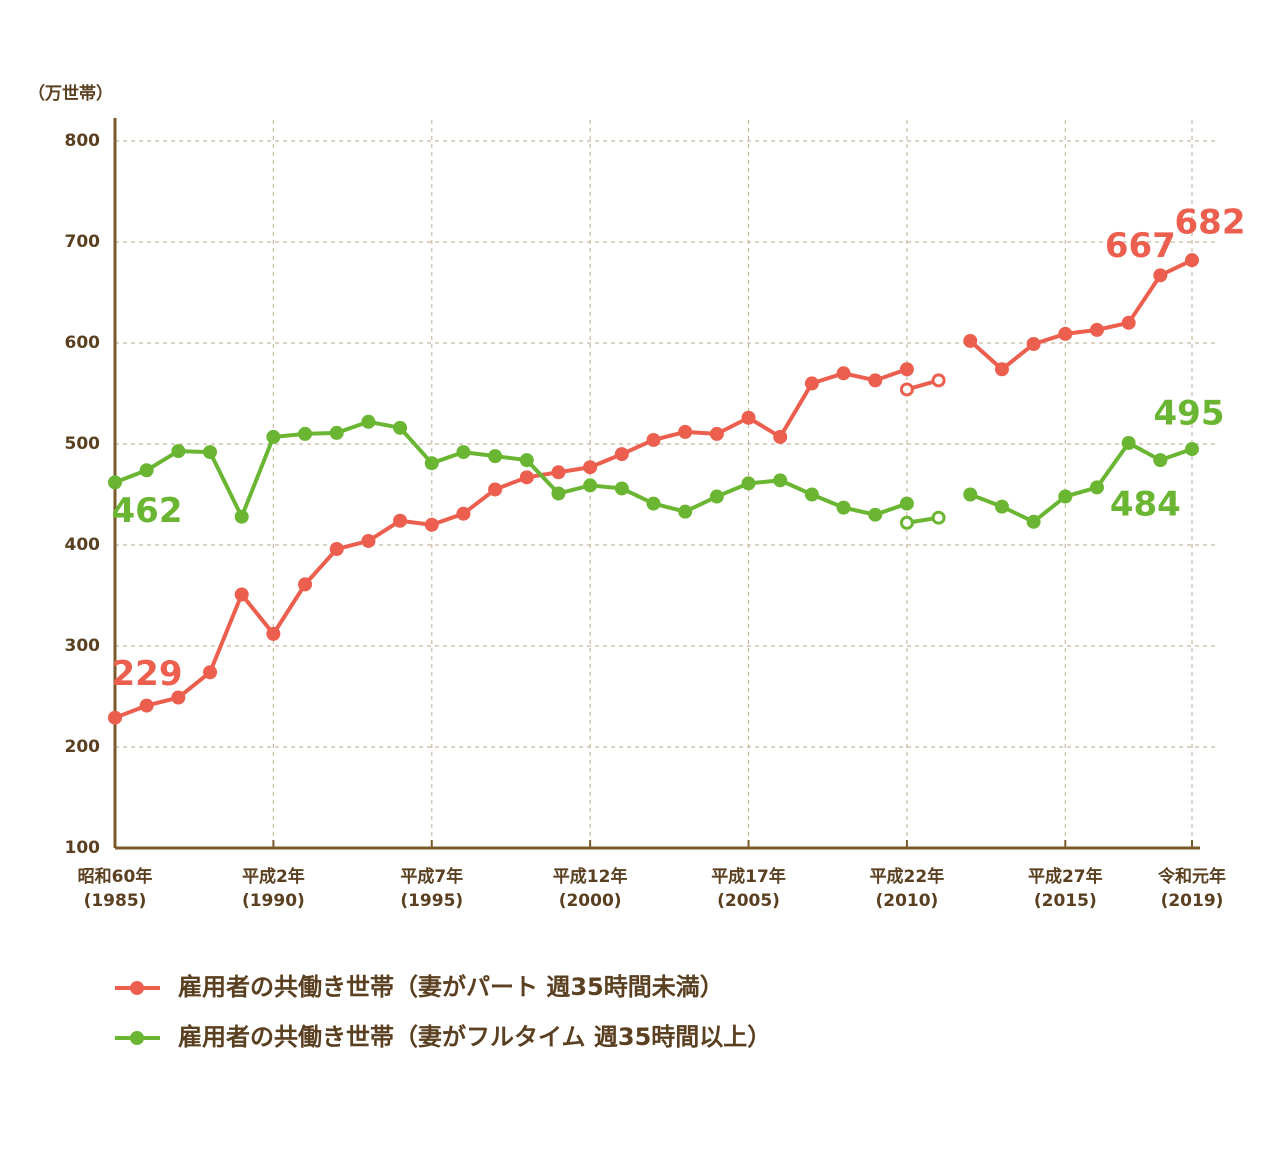  Describe the element at coordinates (474, 1037) in the screenshot. I see `legend-label: 雇用者の共働き世帯（妻がフルタイム 週35時間以上）` at that location.